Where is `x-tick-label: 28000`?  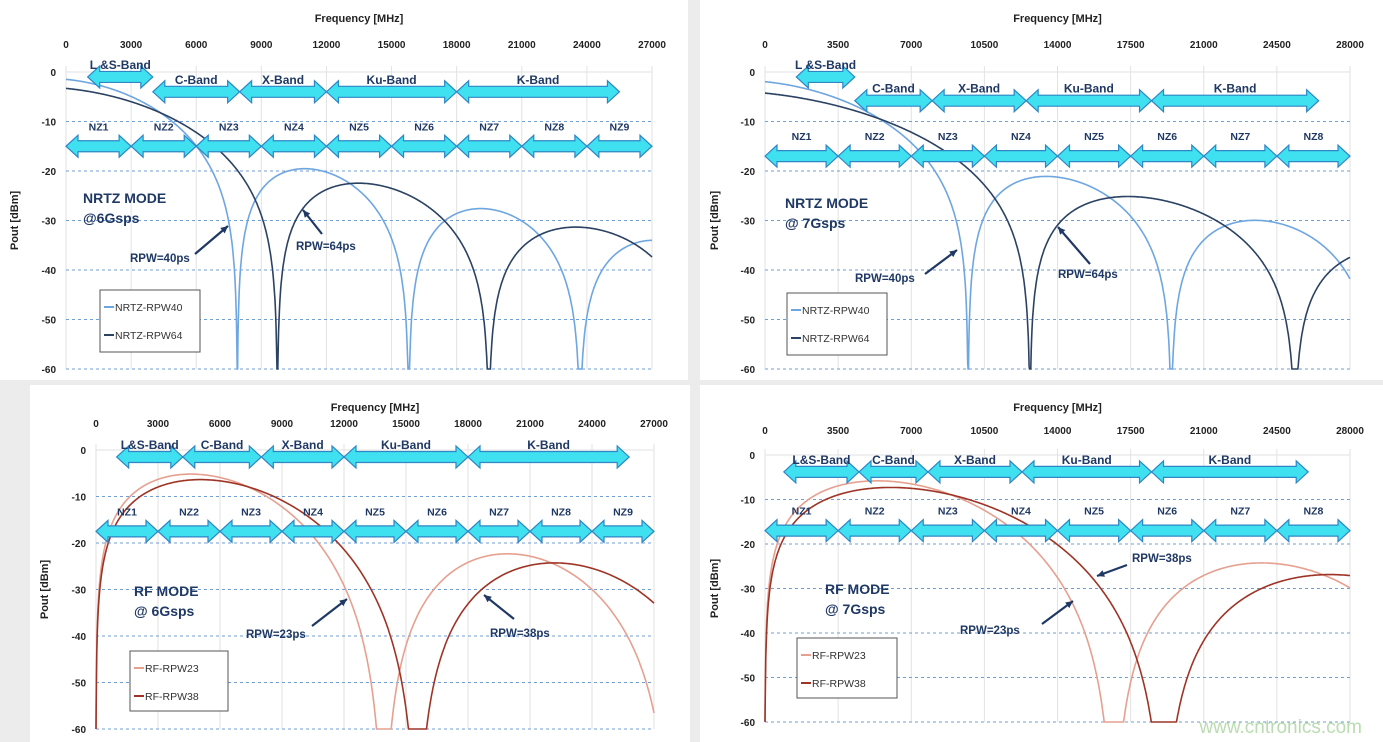 x-tick-label: 28000 is located at coordinates (1350, 45).